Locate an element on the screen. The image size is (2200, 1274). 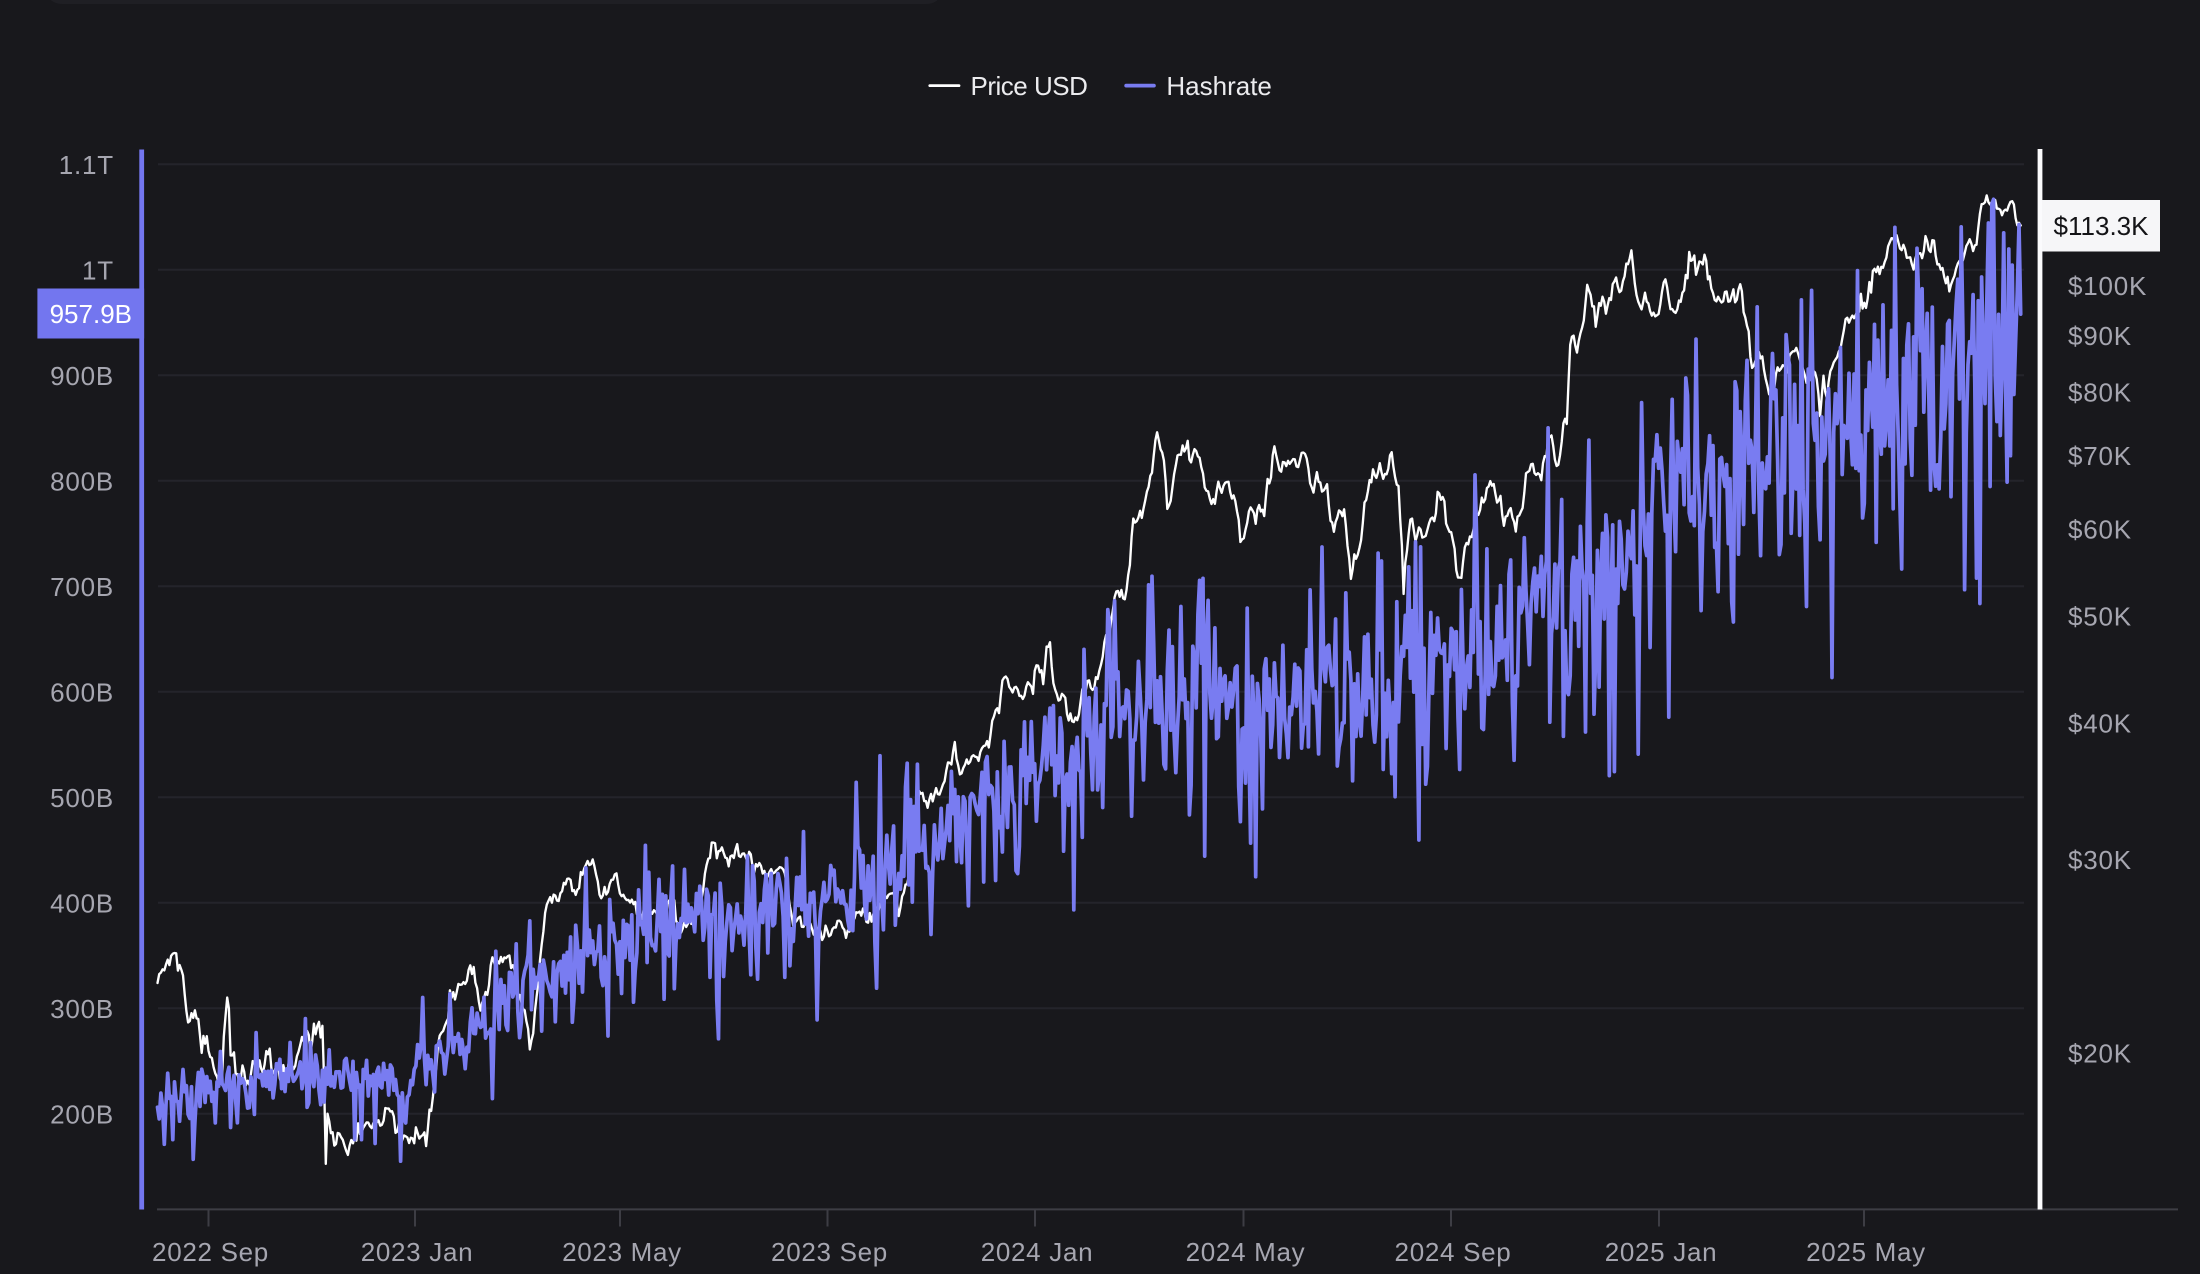
svg-text: $20K is located at coordinates (2100, 1054).